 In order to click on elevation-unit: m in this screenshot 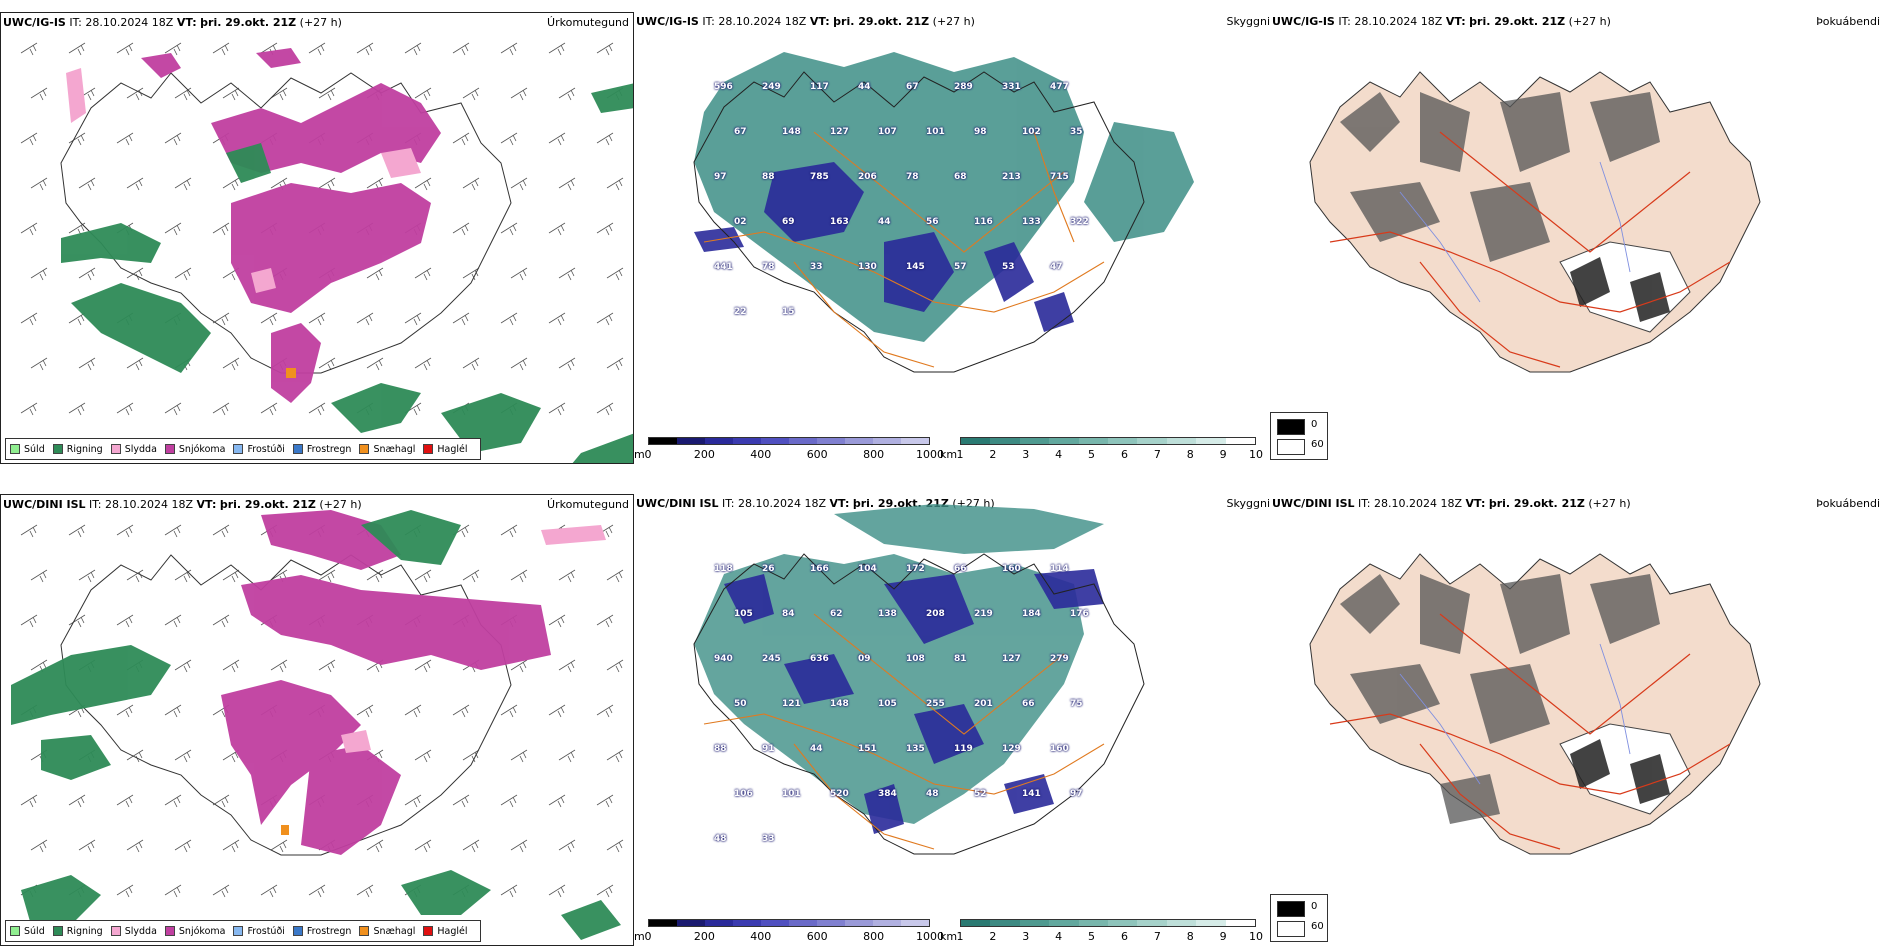, I will do `click(639, 454)`.